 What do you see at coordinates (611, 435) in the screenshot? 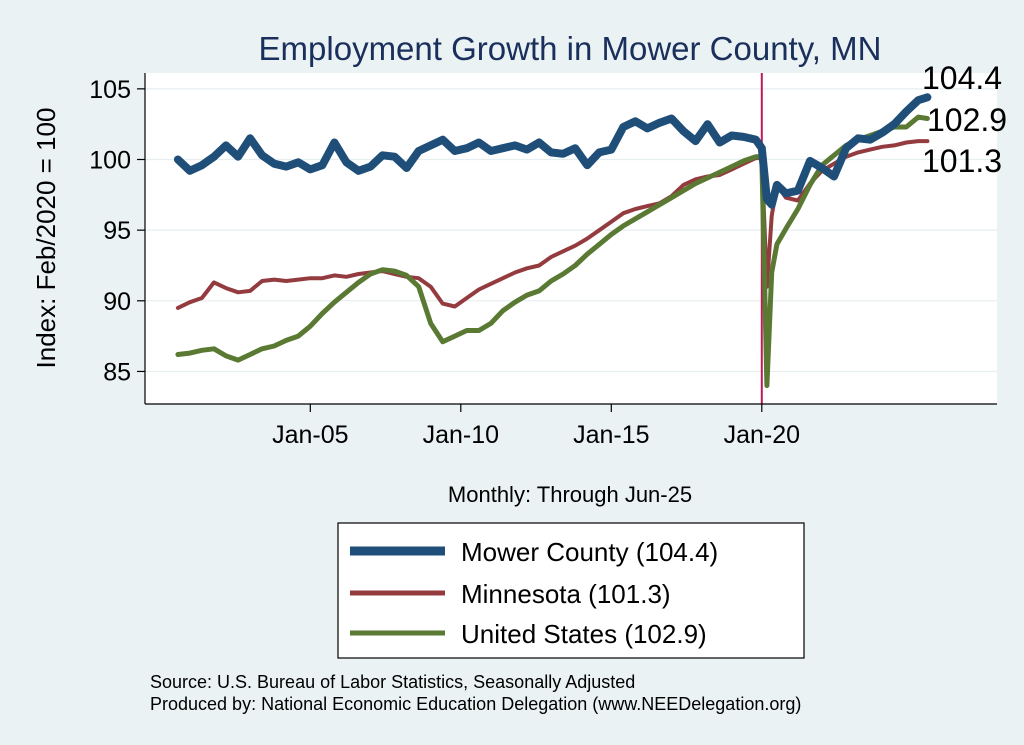
I see `x-tick-label: Jan-15` at bounding box center [611, 435].